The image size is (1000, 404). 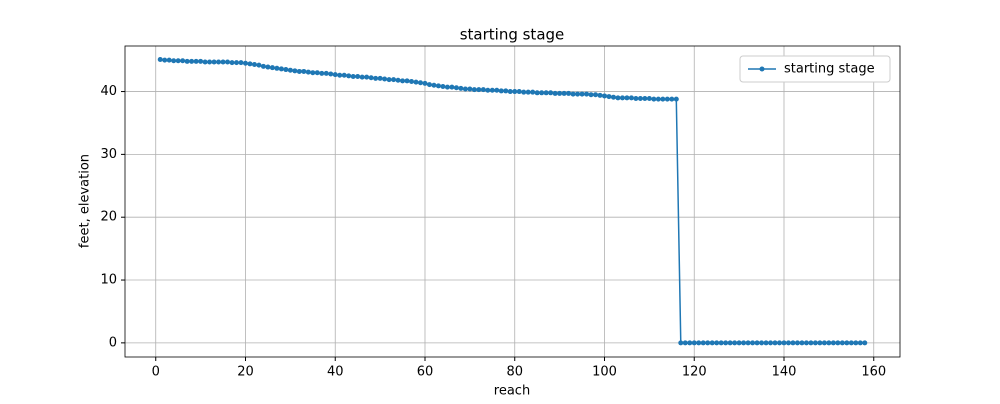 I want to click on y-tick-label: 30, so click(x=108, y=154).